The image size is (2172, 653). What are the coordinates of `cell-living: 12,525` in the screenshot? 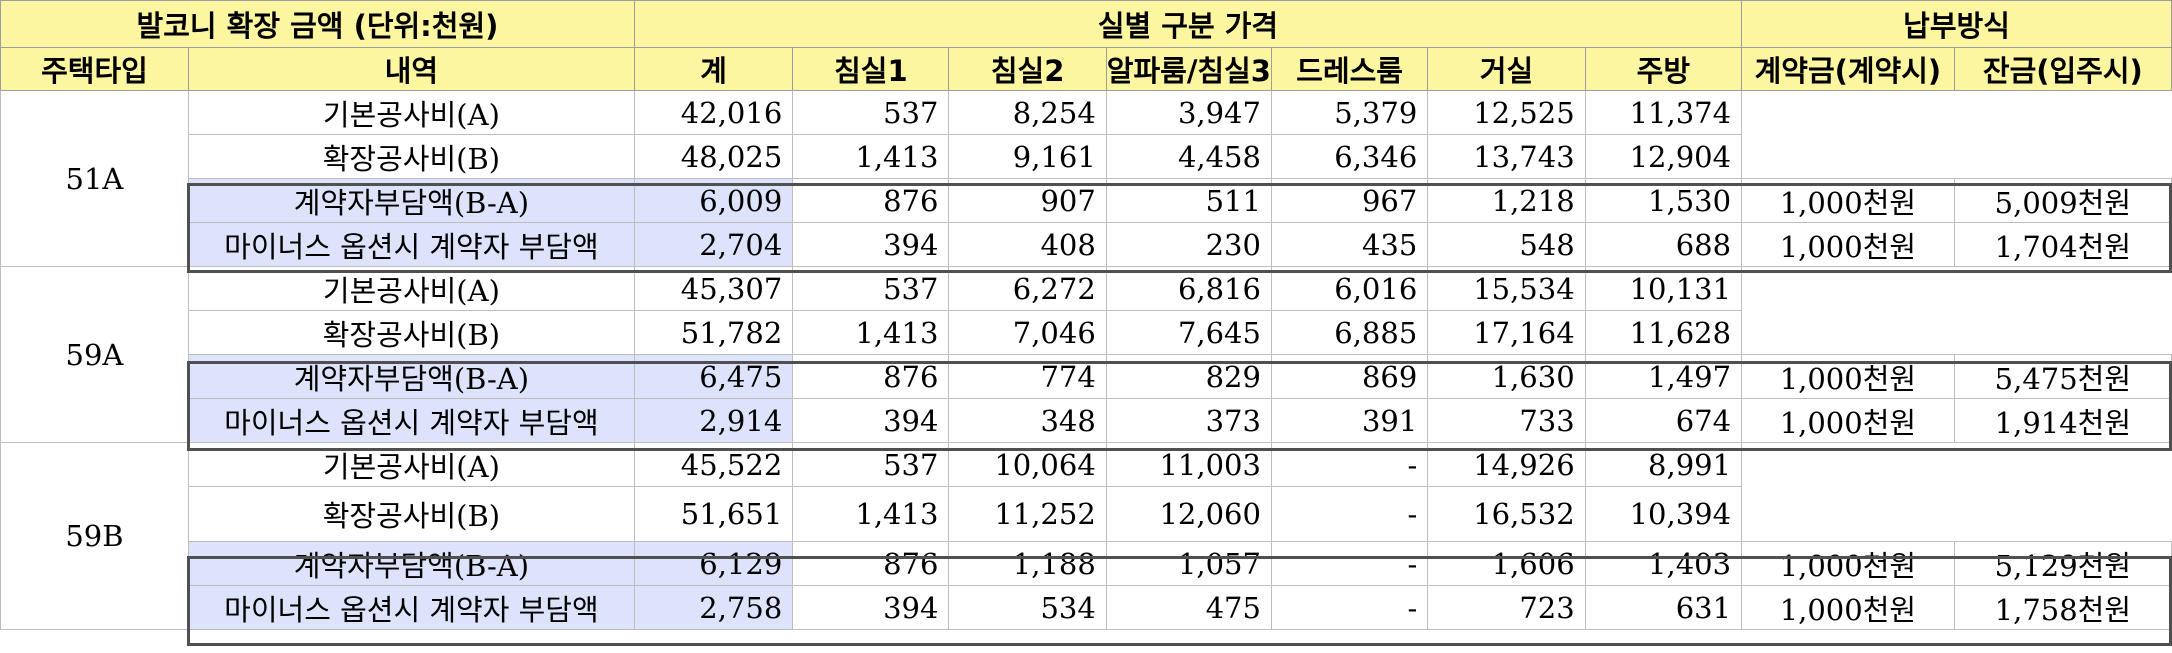 It's located at (1506, 112).